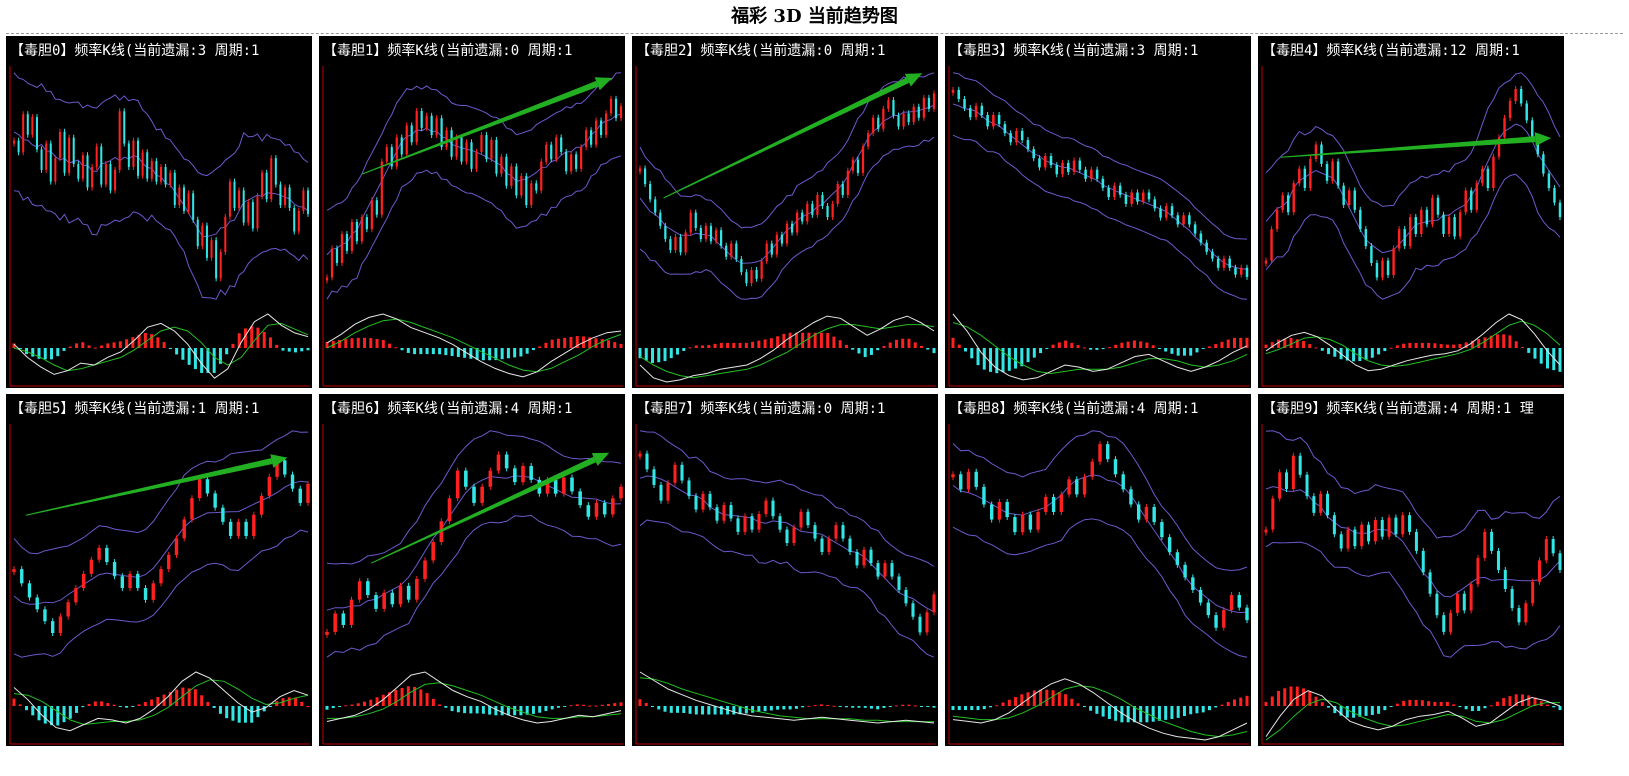 This screenshot has width=1629, height=776. What do you see at coordinates (1100, 347) in the screenshot?
I see `macd-dif-line` at bounding box center [1100, 347].